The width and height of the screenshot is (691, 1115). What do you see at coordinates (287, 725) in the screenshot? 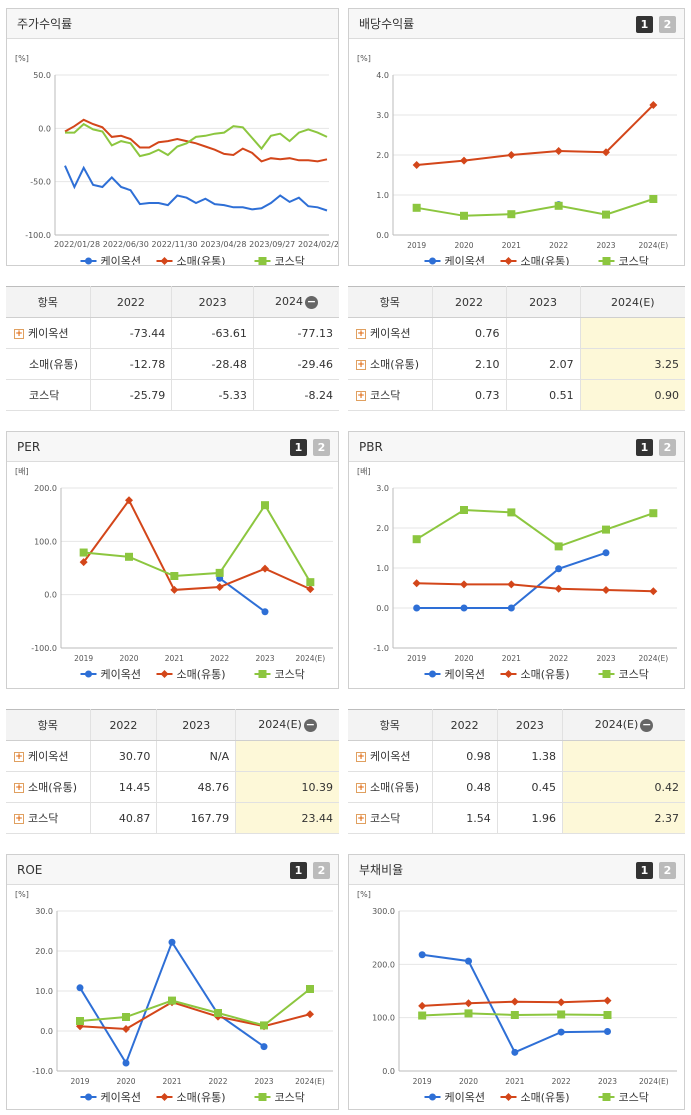
I see `header-year: 2024(E) −` at bounding box center [287, 725].